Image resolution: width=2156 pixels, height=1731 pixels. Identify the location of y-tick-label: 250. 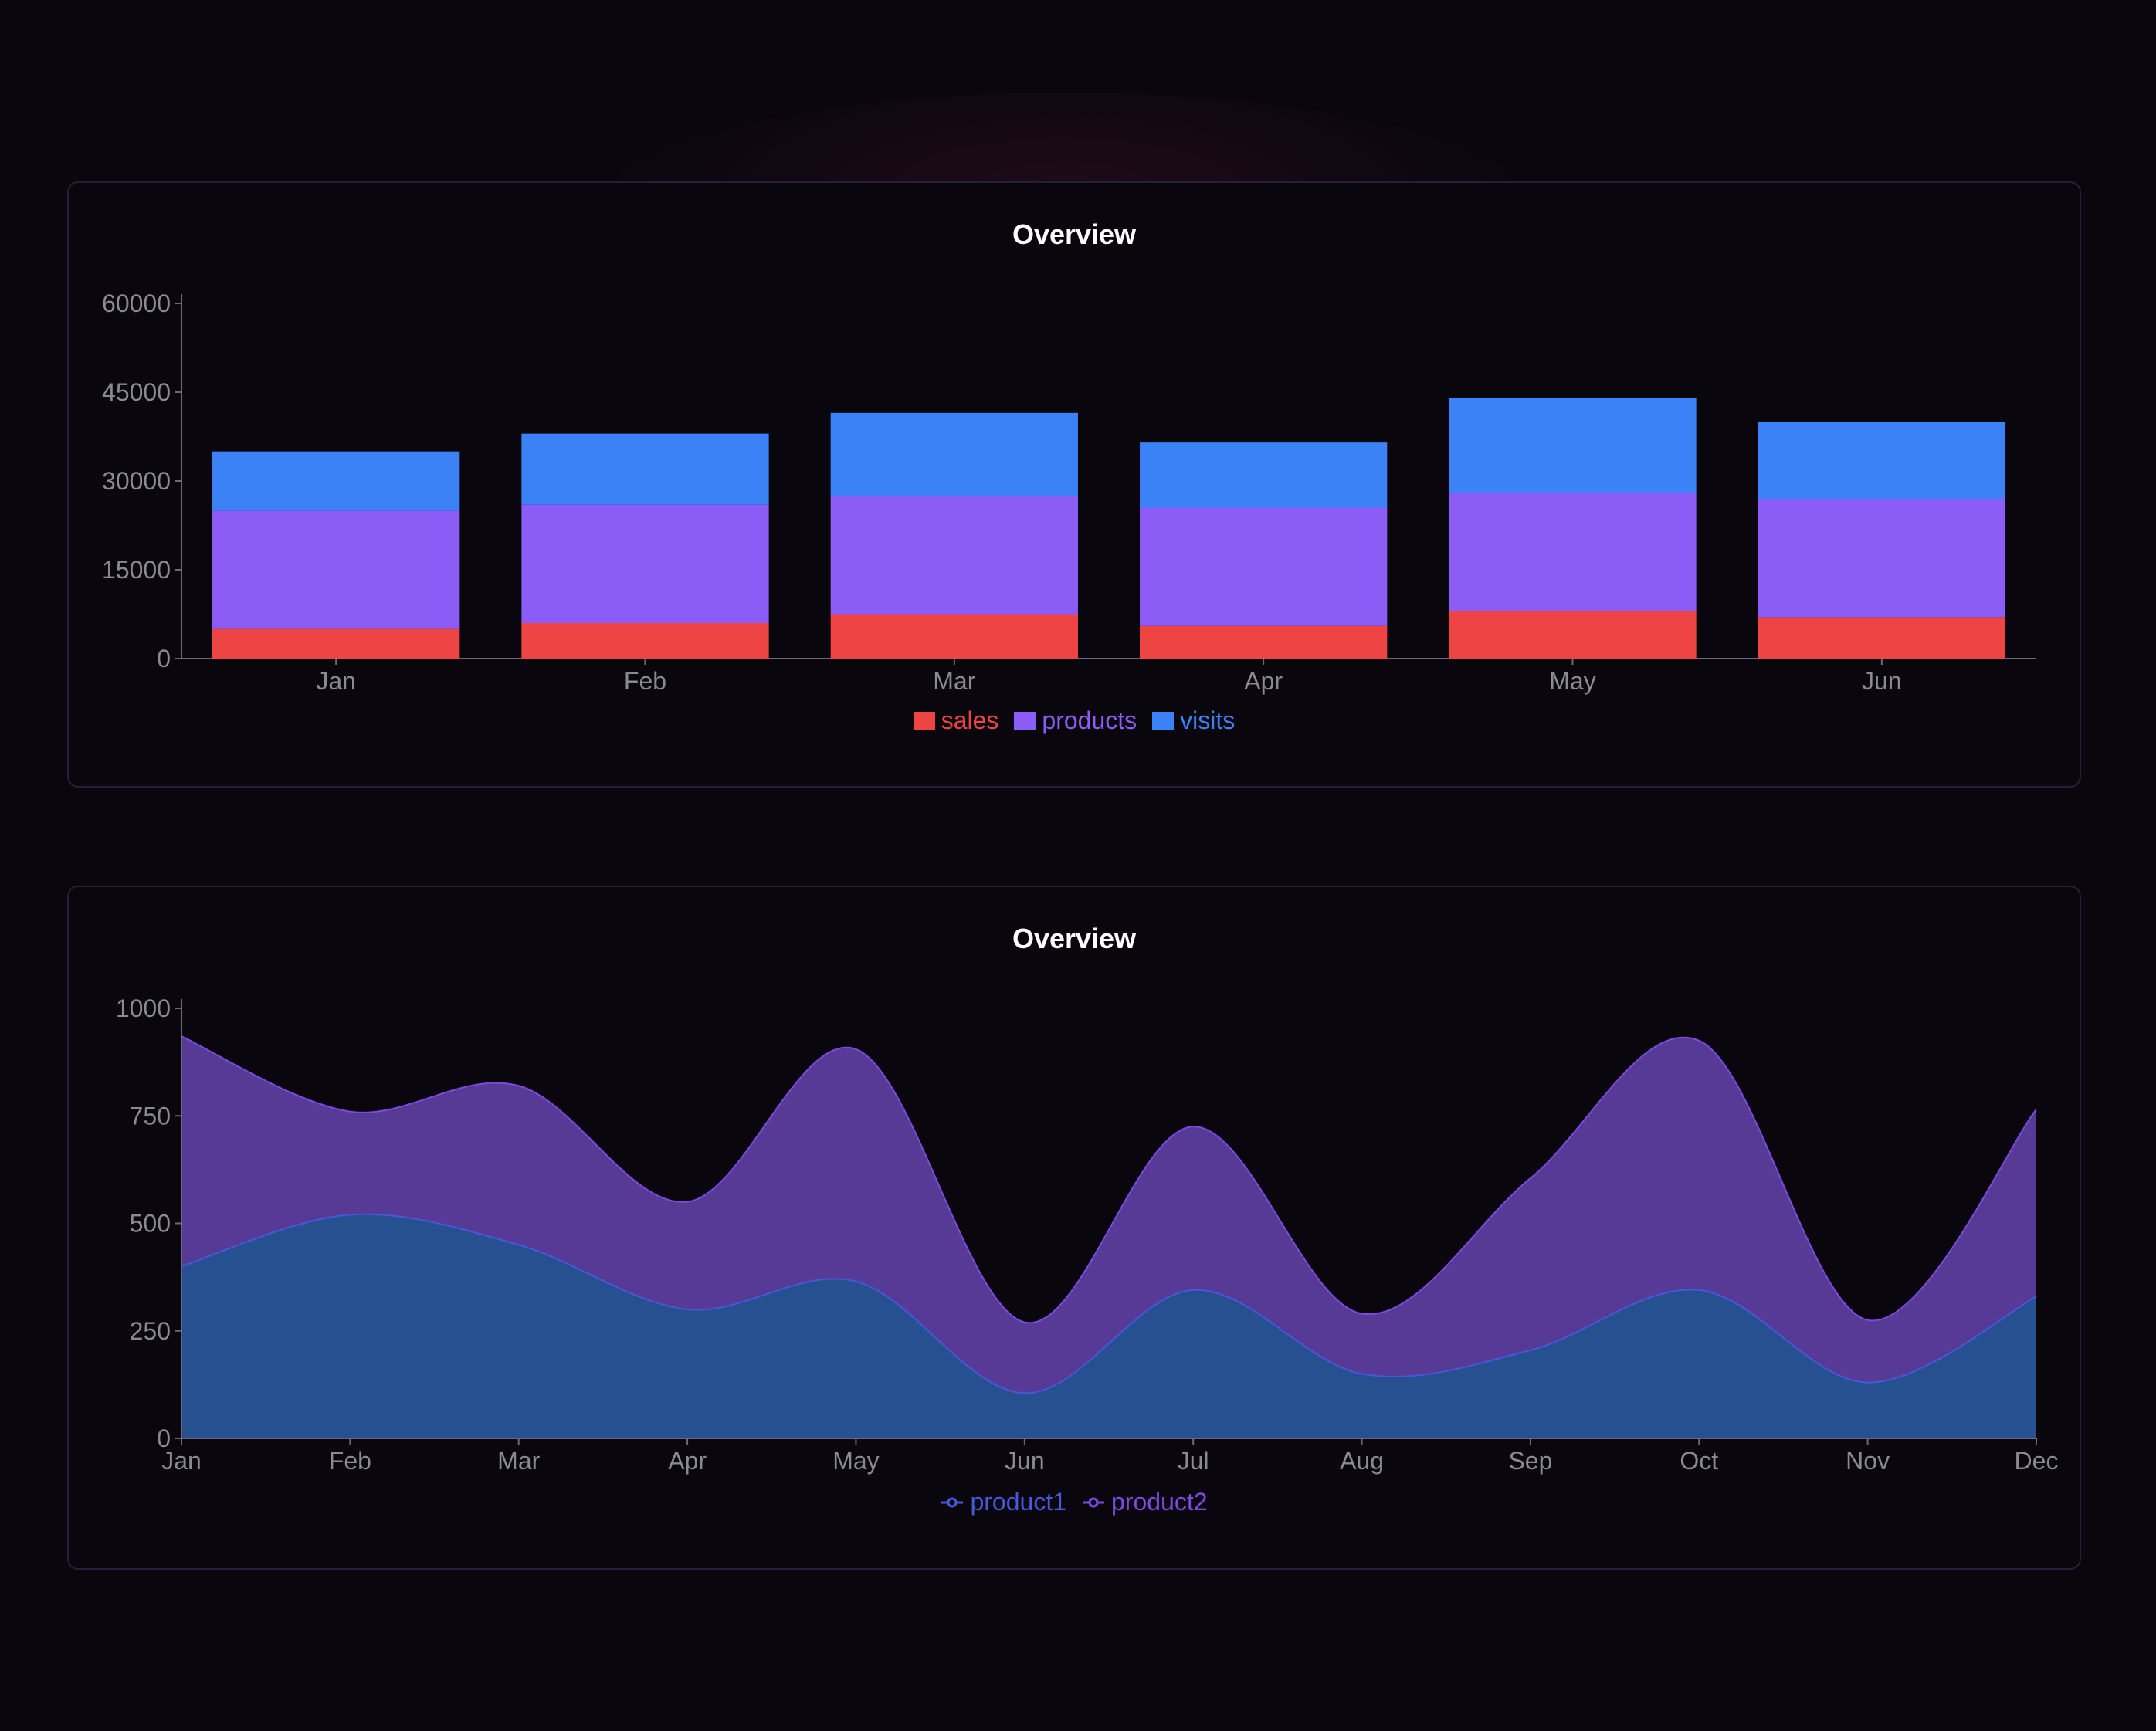
(150, 1331).